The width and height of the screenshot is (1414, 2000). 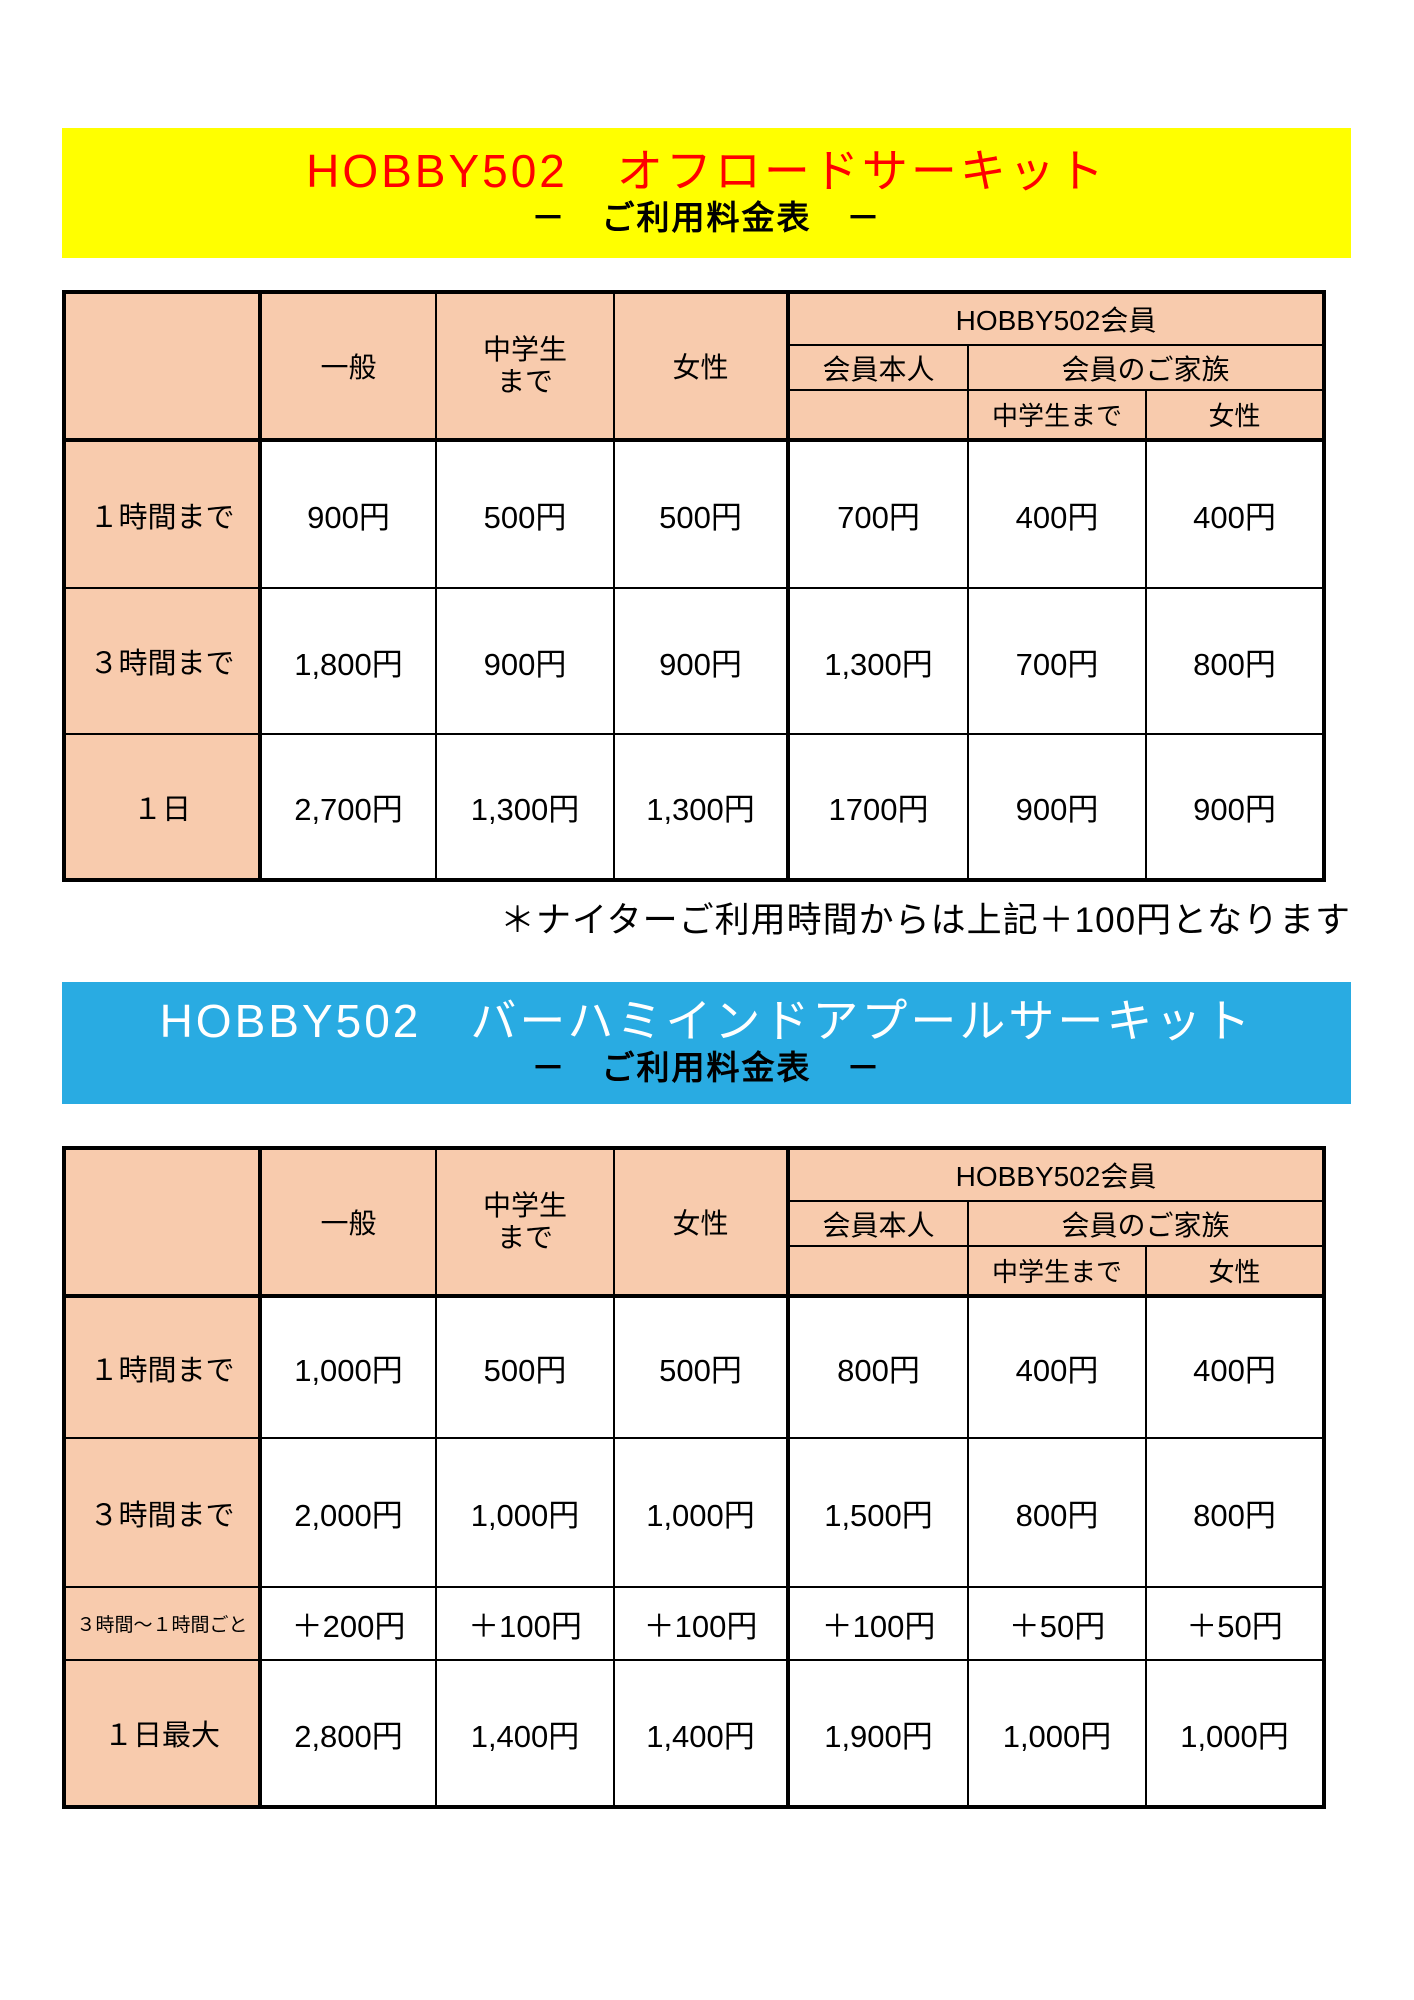 What do you see at coordinates (348, 661) in the screenshot?
I see `price-cell: 1,800円` at bounding box center [348, 661].